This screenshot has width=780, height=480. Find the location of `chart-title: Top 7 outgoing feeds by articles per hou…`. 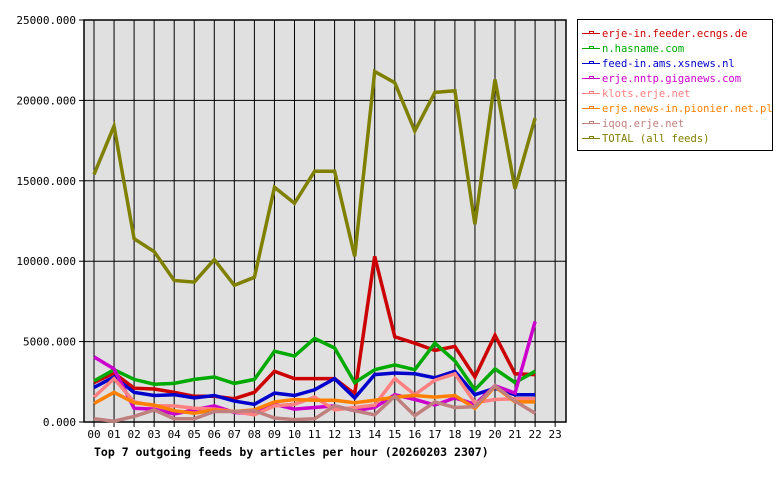

chart-title: Top 7 outgoing feeds by articles per hou… is located at coordinates (291, 452).